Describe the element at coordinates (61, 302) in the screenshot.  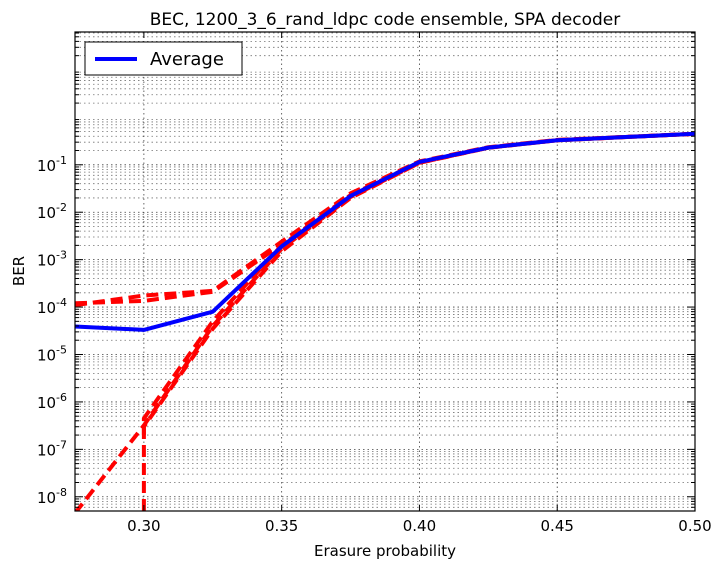
I see `y-tick-label-exponent: -4` at that location.